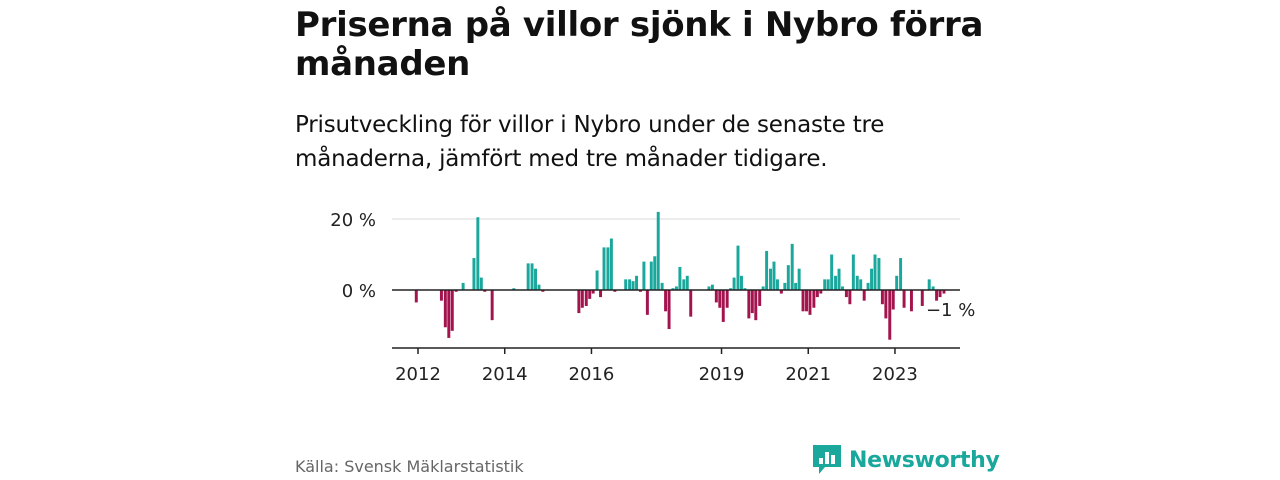  I want to click on source-note: Källa: Svensk Mäklarstatistik, so click(409, 466).